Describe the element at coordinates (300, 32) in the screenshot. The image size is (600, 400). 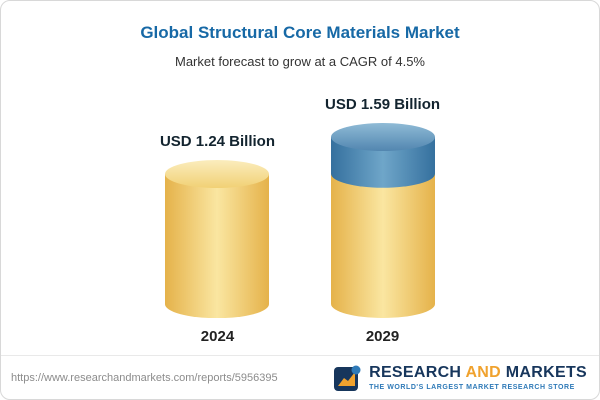
I see `chart-title: Global Structural Core Materials Market` at that location.